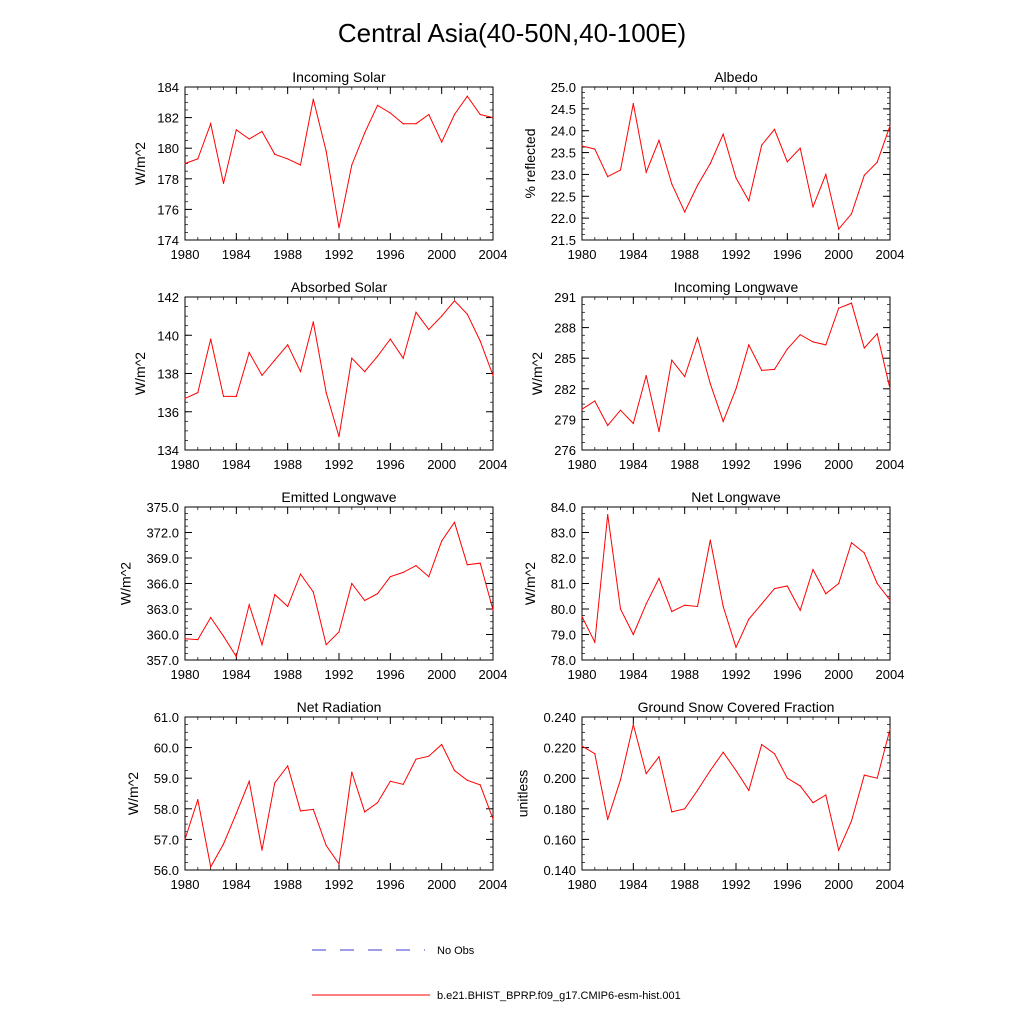 The image size is (1024, 1024). Describe the element at coordinates (168, 335) in the screenshot. I see `y-tick-label: 140` at that location.